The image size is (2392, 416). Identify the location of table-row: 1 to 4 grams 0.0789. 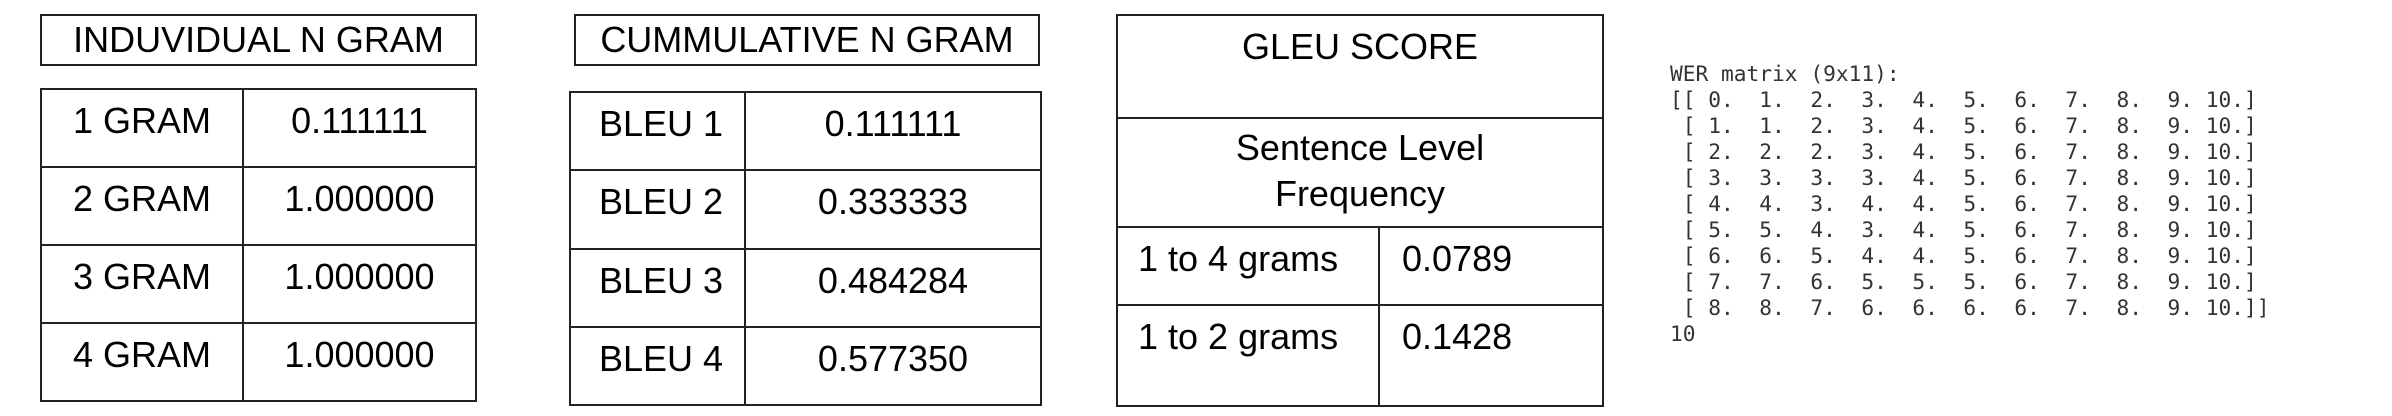
(1360, 266).